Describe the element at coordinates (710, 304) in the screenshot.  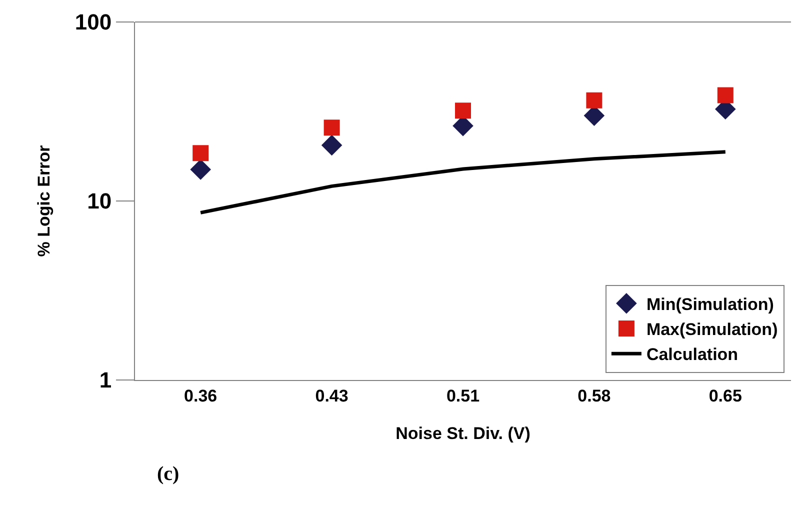
I see `legend-label: Min(Simulation)` at that location.